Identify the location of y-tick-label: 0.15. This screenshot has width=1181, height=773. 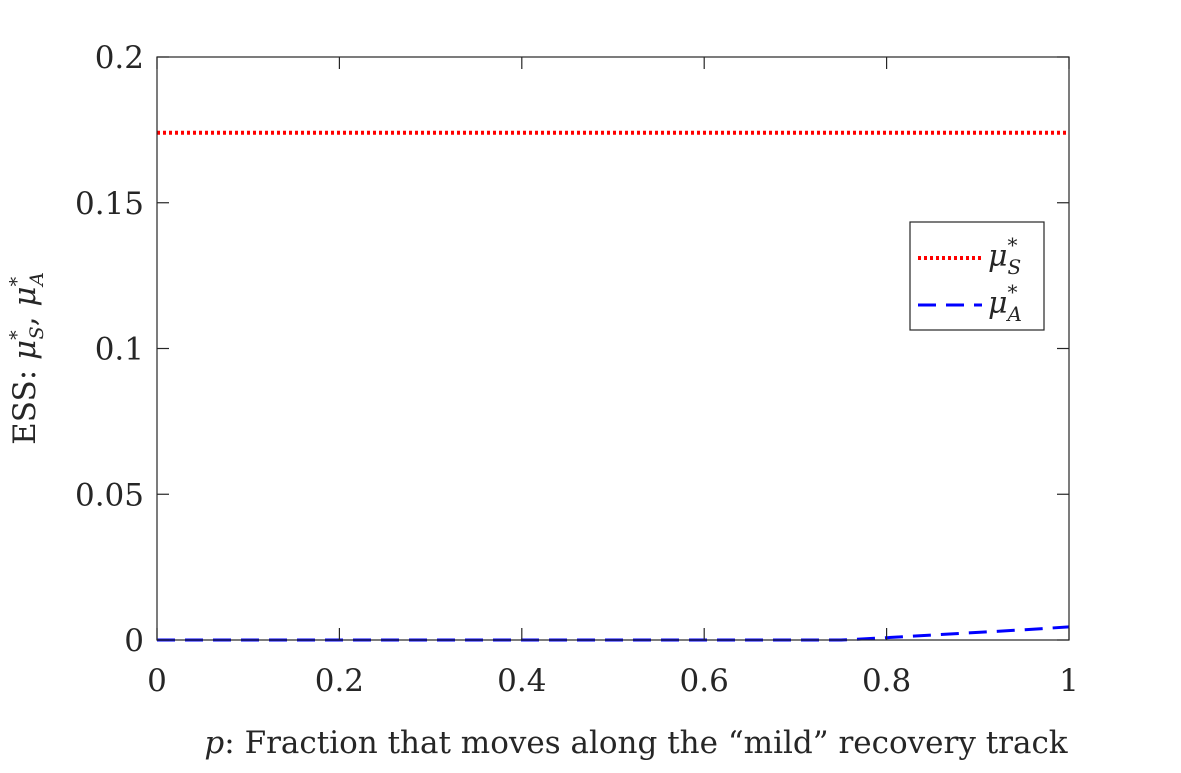
(109, 204).